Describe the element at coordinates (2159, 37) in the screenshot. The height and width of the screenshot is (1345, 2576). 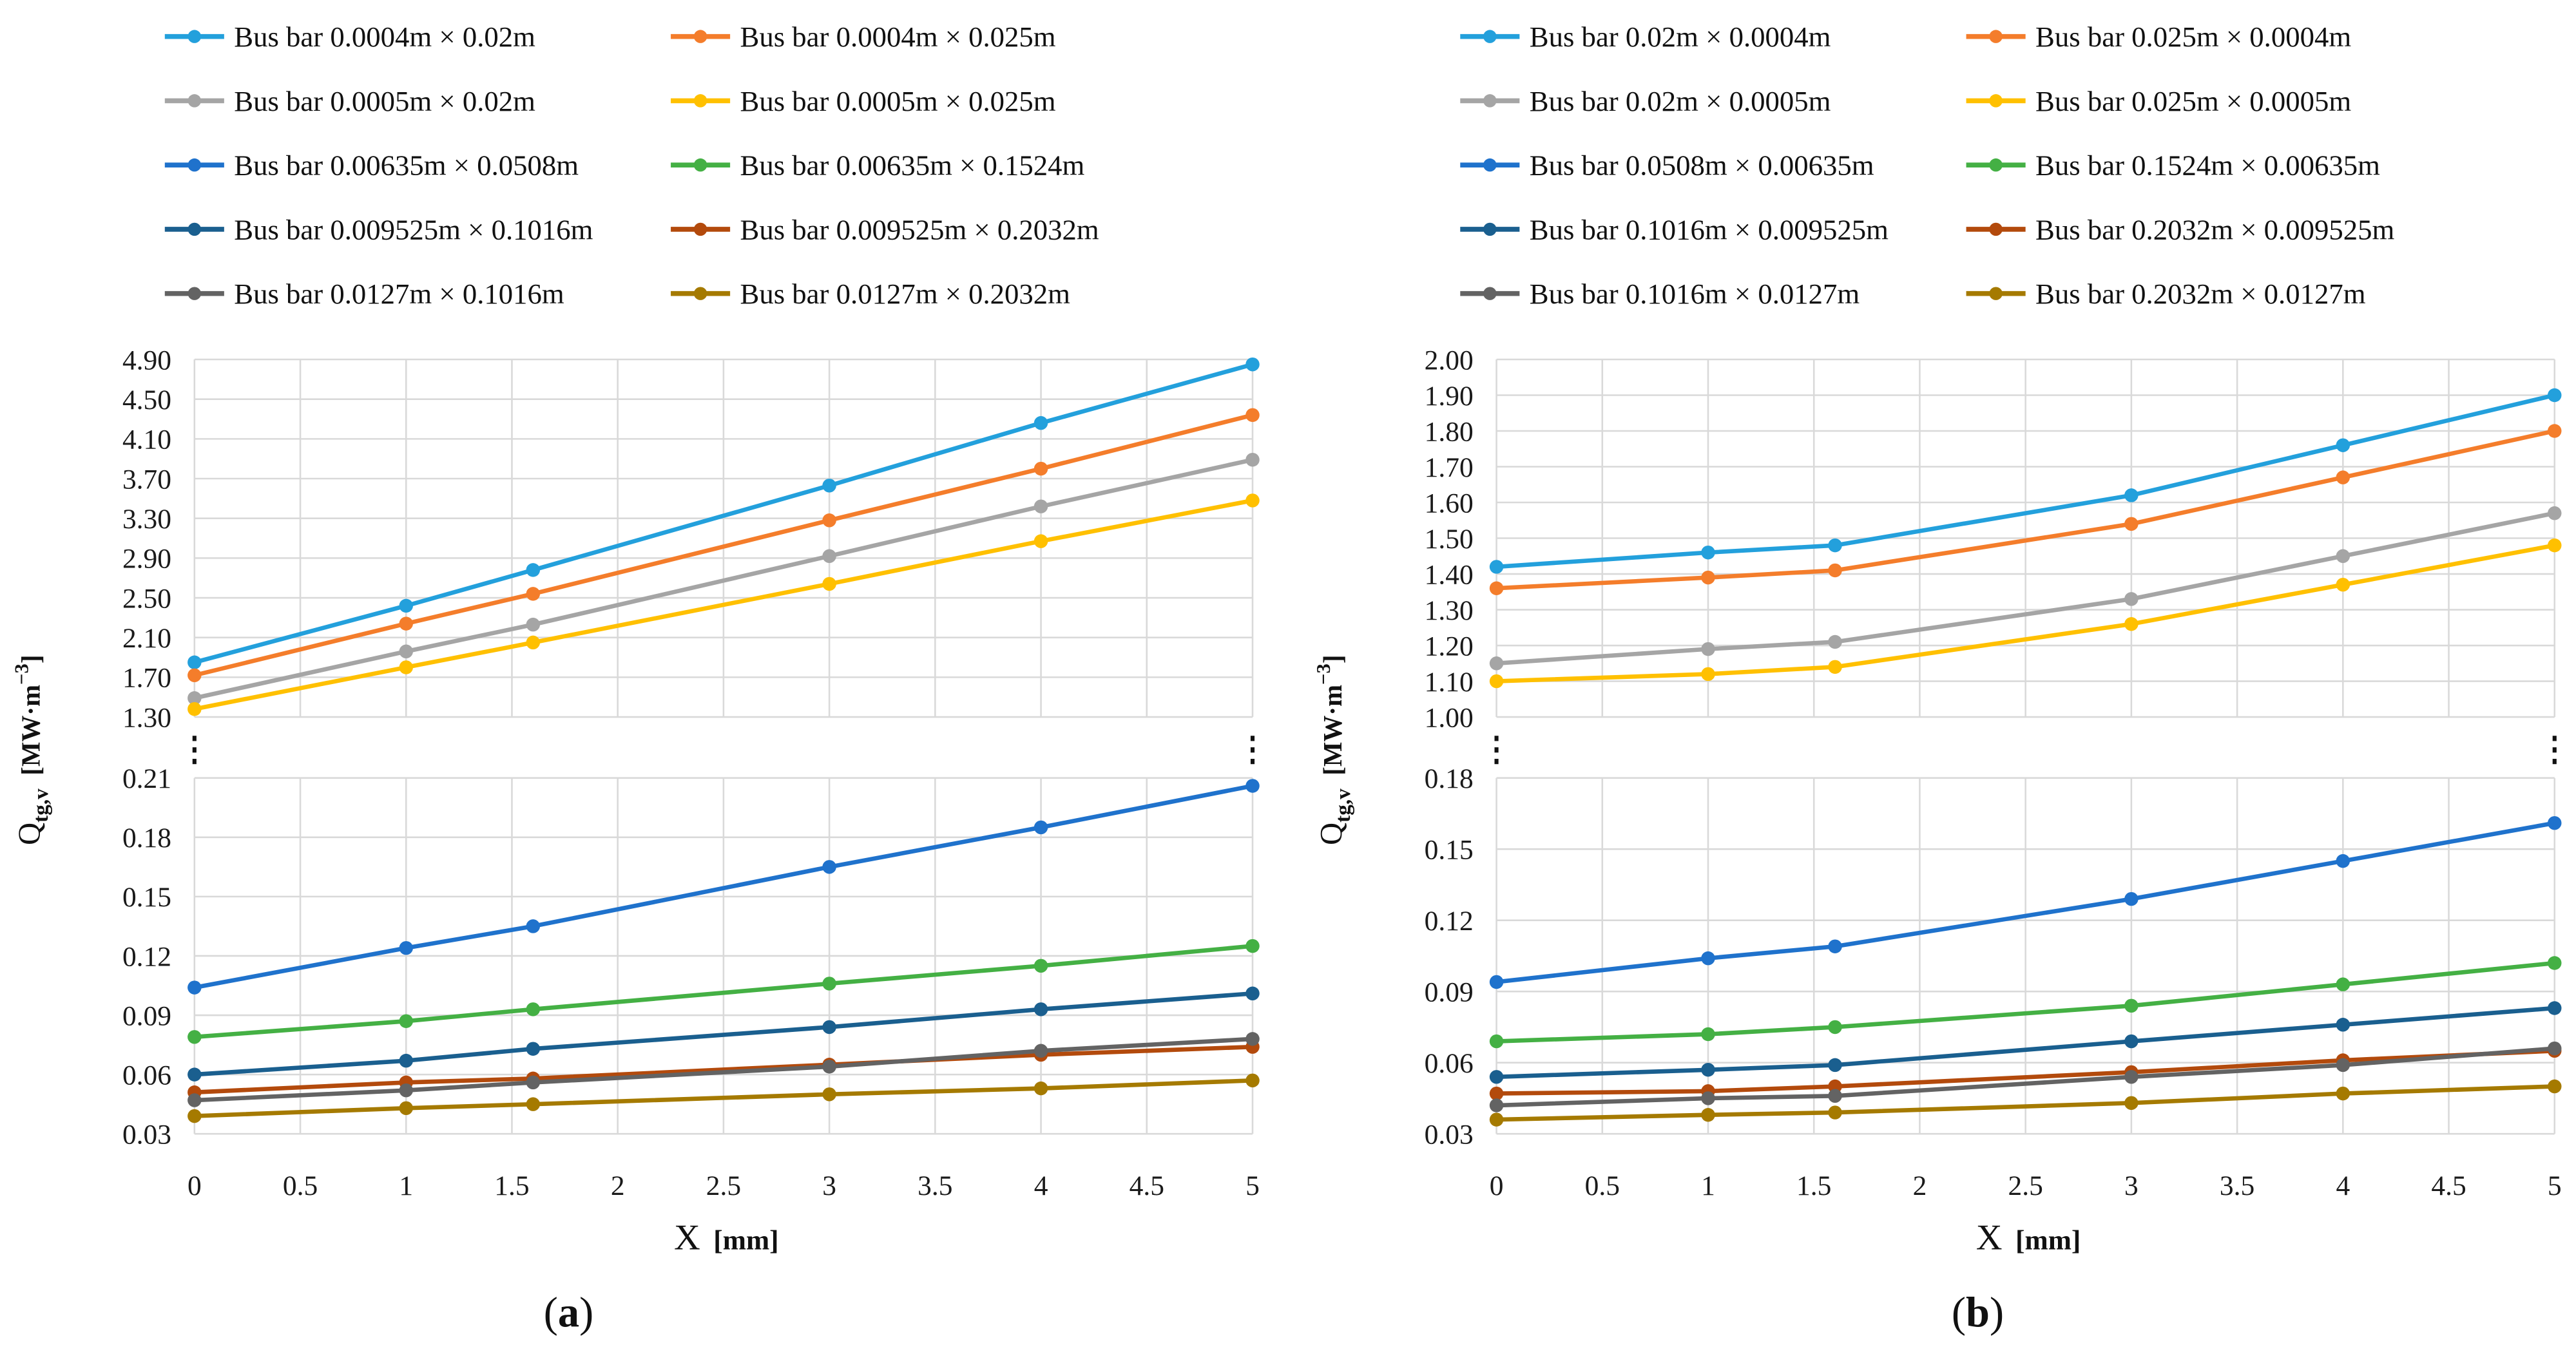
I see `legend-item: Bus bar 0.025m × 0.0004m` at that location.